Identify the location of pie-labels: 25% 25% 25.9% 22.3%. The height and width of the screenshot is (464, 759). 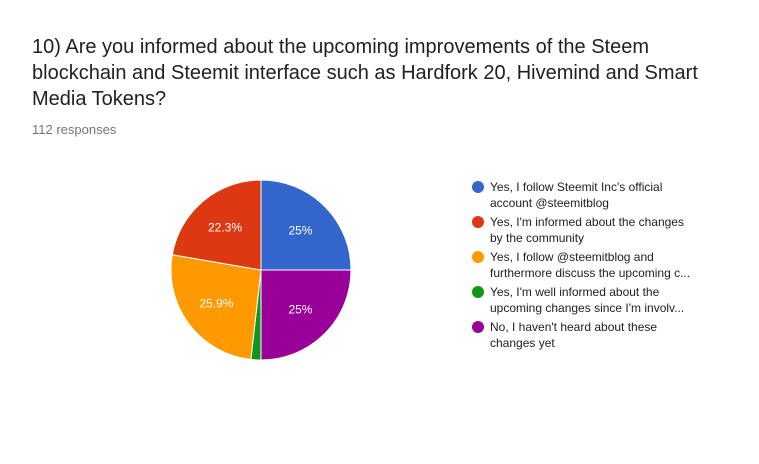
(255, 268).